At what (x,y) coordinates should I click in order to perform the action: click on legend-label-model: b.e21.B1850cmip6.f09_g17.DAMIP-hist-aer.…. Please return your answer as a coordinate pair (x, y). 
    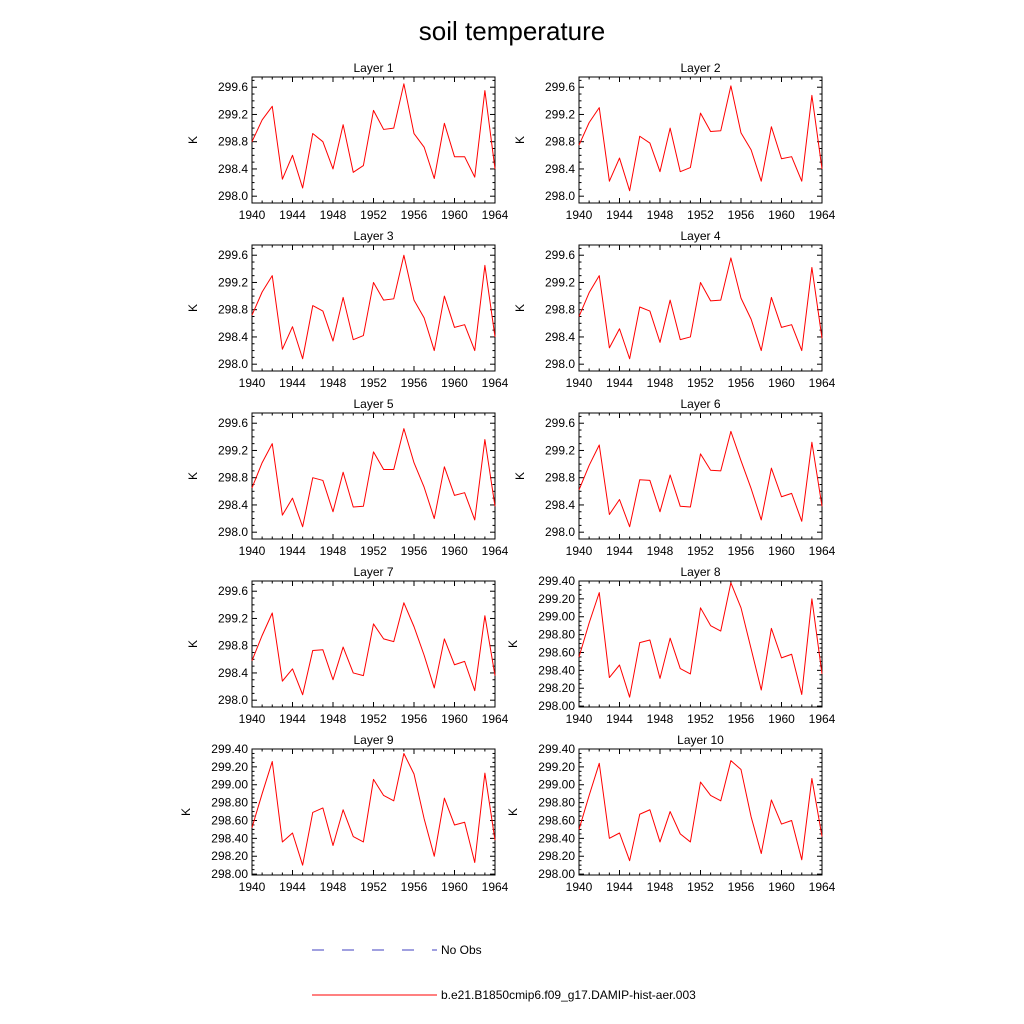
    Looking at the image, I should click on (568, 995).